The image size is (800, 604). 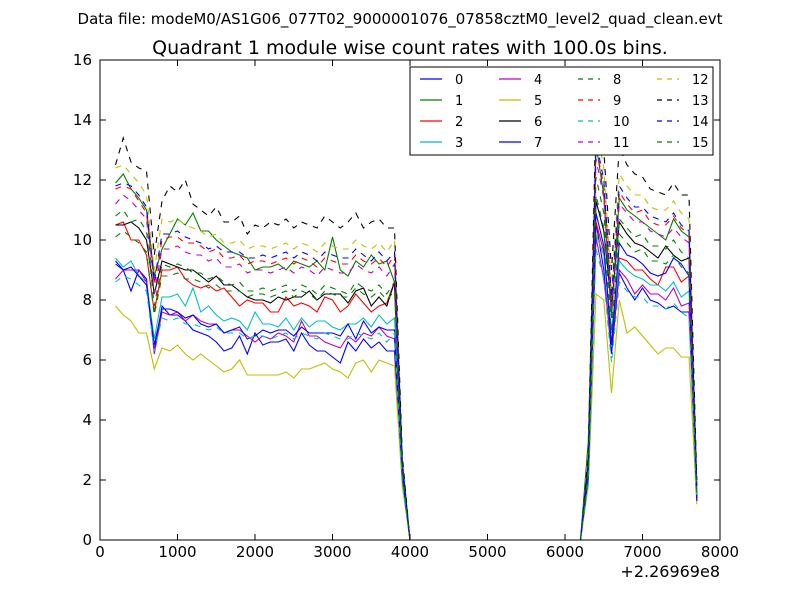 I want to click on x-tick-label: 3000, so click(x=332, y=552).